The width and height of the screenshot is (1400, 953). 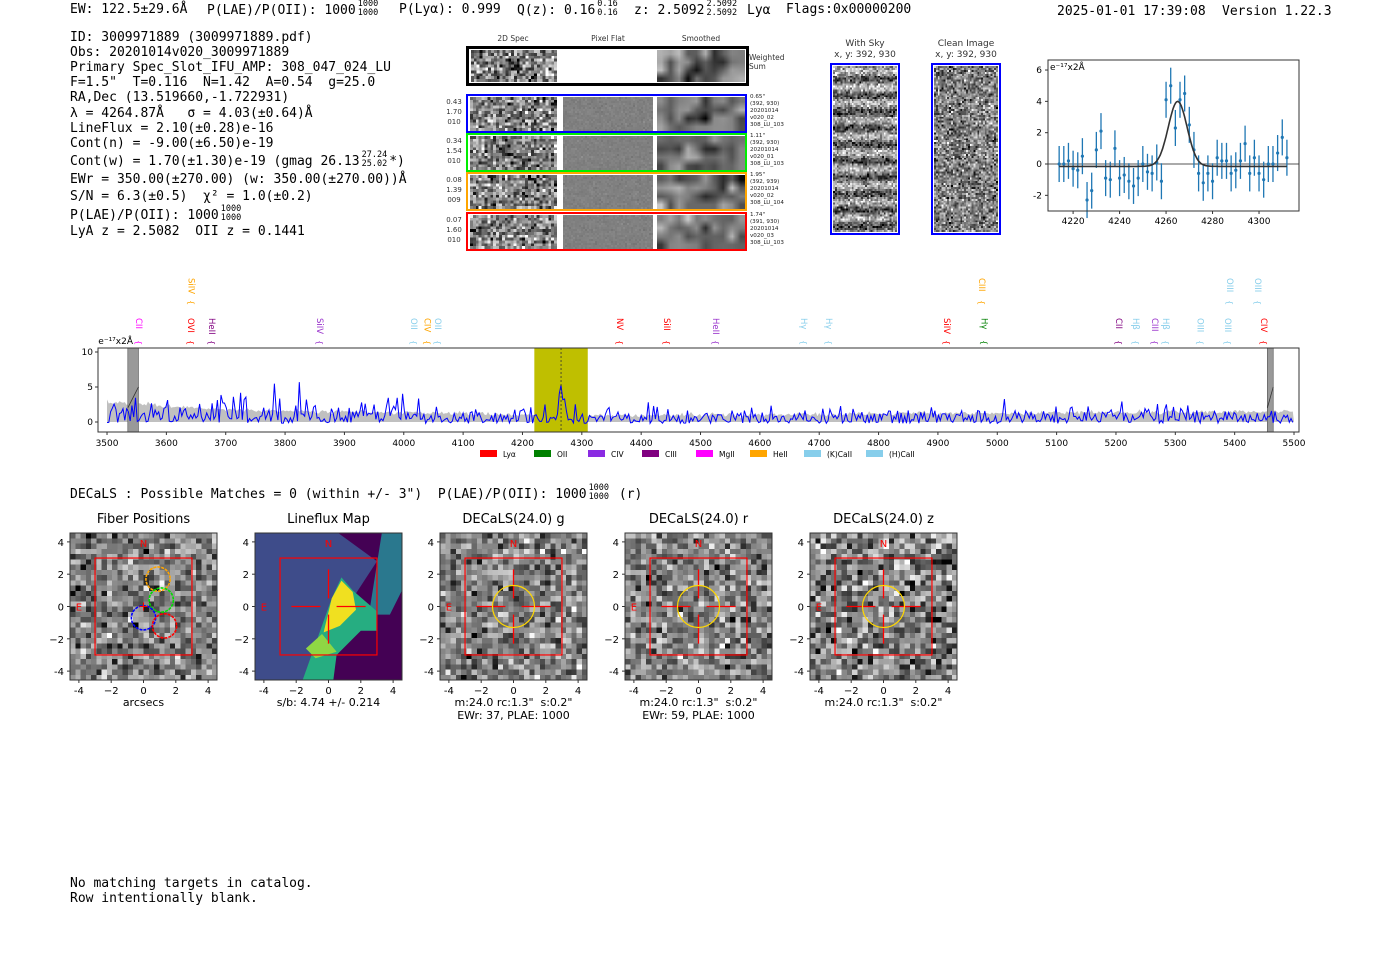 I want to click on plae-value: P(LAE)/P(OII): 1000, so click(x=281, y=10).